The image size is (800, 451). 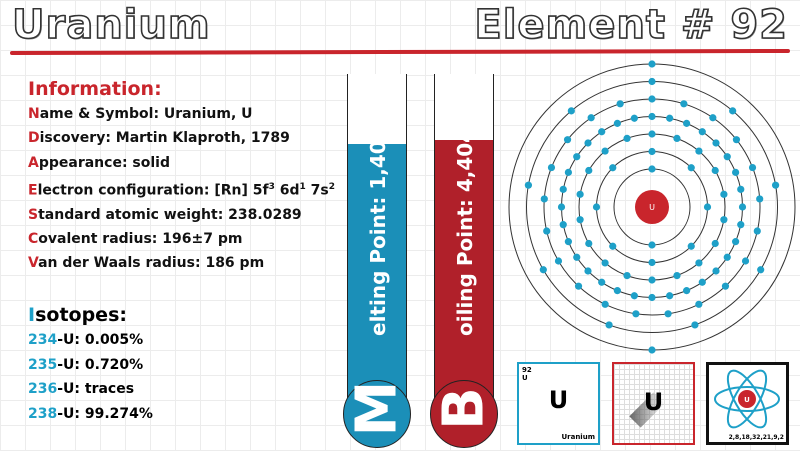 What do you see at coordinates (43, 389) in the screenshot?
I see `isotope-mass: 236` at bounding box center [43, 389].